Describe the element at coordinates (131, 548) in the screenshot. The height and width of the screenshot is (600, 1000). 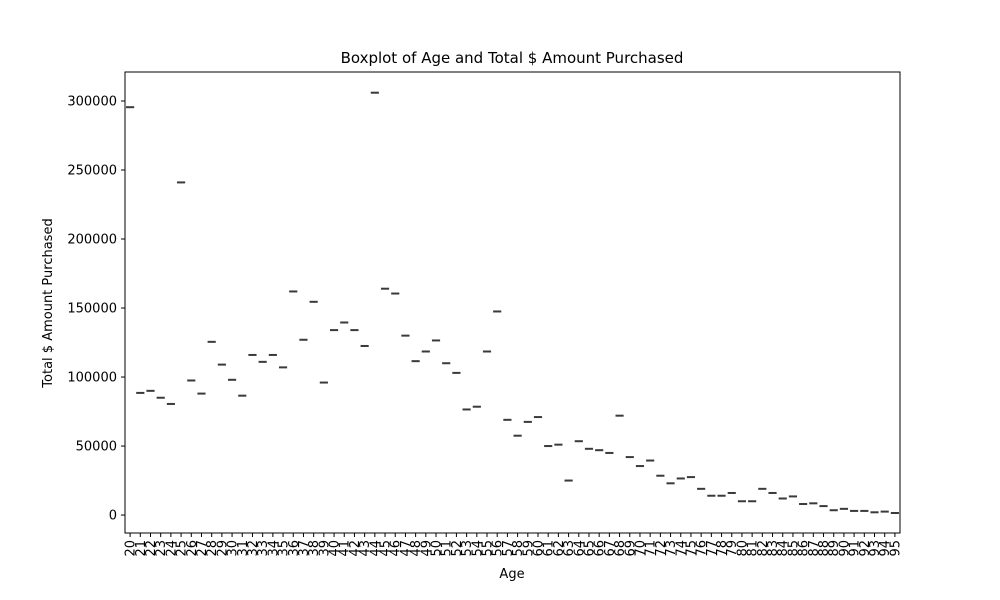
I see `x-tick-label: 20` at that location.